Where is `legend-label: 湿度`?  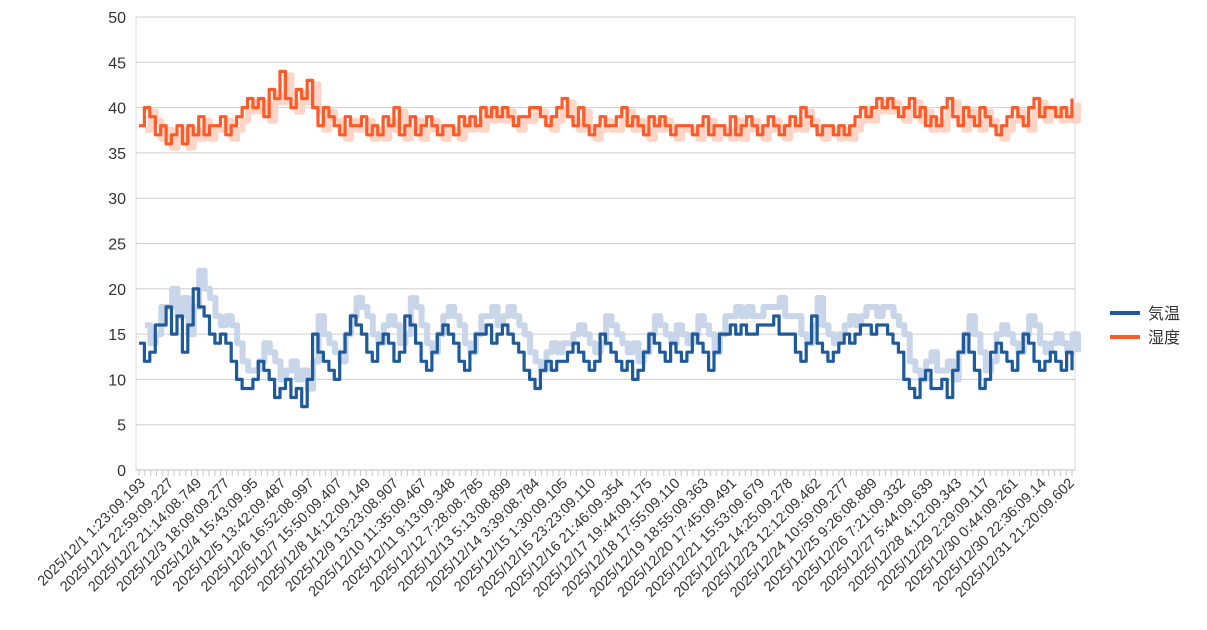 legend-label: 湿度 is located at coordinates (1164, 338).